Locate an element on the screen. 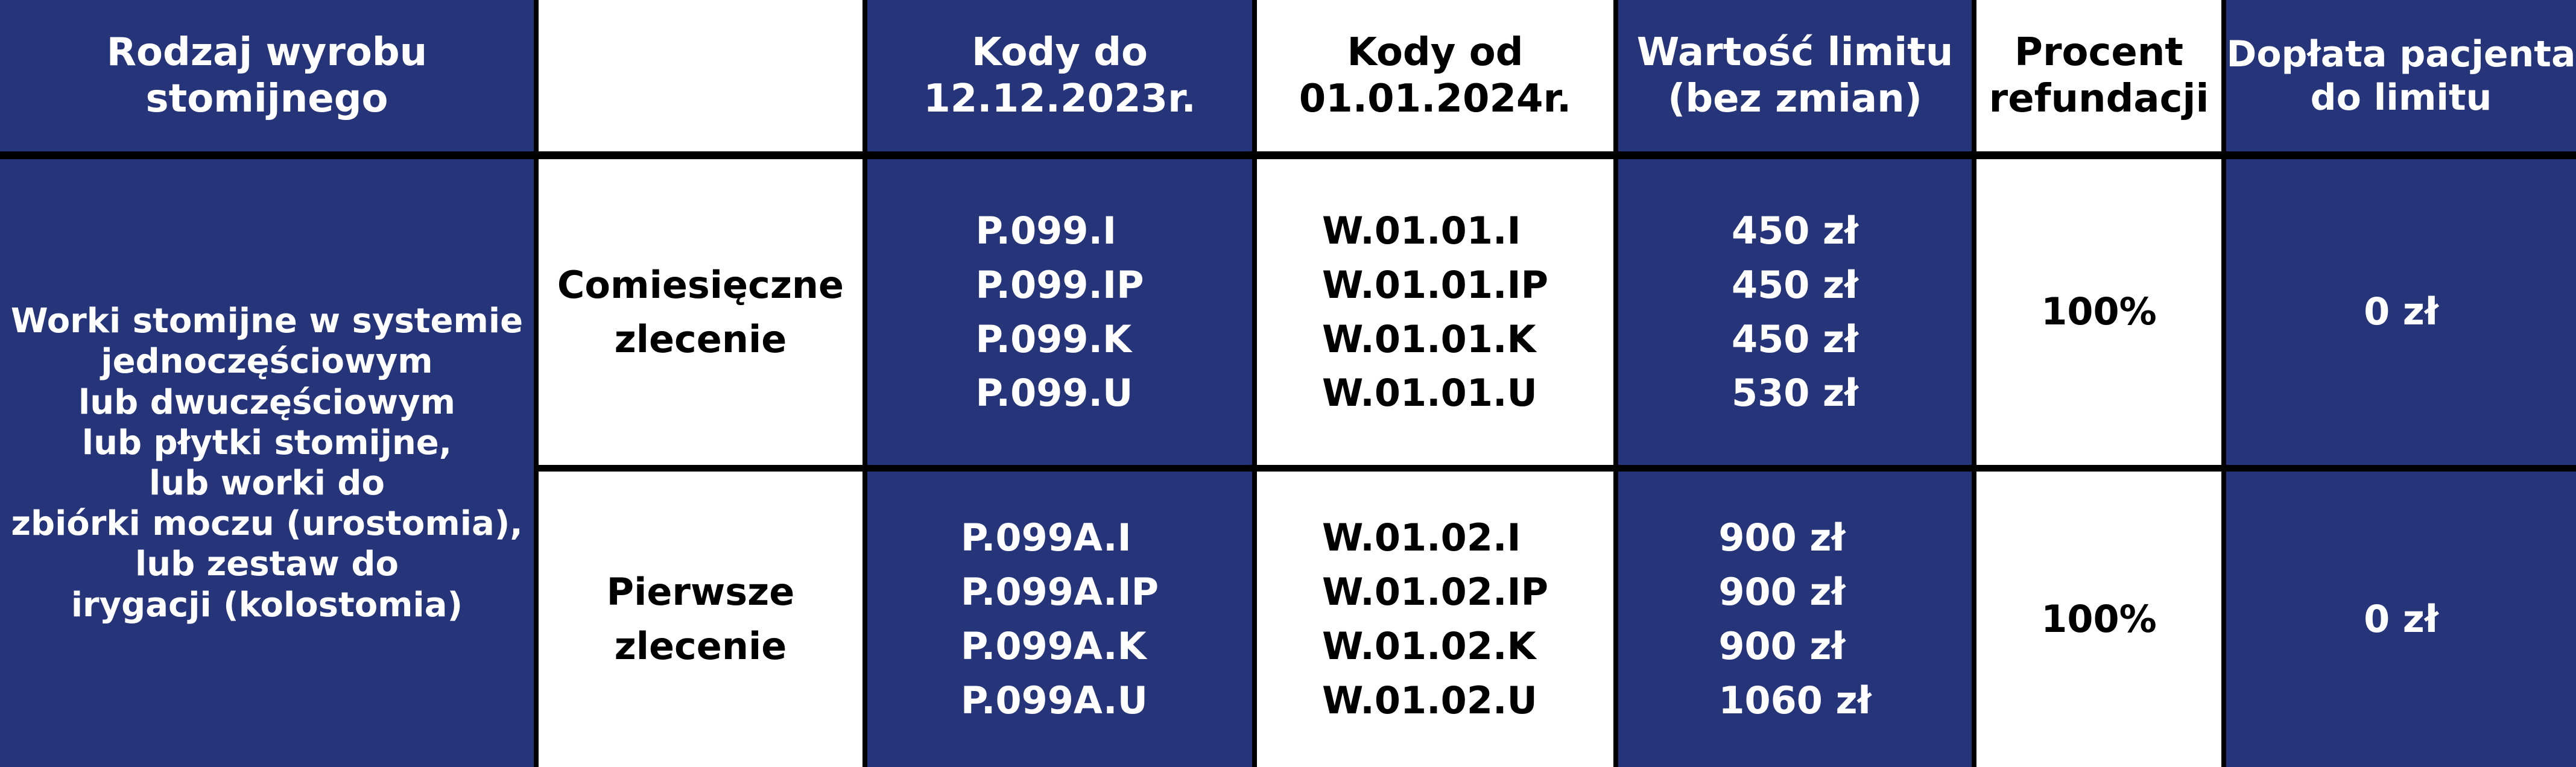 The height and width of the screenshot is (767, 2576). text-line: 530 zł is located at coordinates (1795, 393).